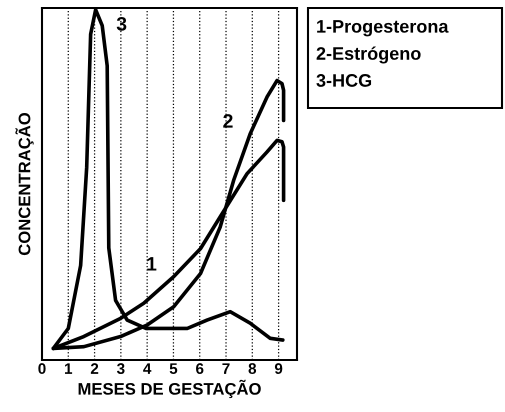 This screenshot has width=505, height=412. What do you see at coordinates (252, 368) in the screenshot?
I see `x-tick-label: 8` at bounding box center [252, 368].